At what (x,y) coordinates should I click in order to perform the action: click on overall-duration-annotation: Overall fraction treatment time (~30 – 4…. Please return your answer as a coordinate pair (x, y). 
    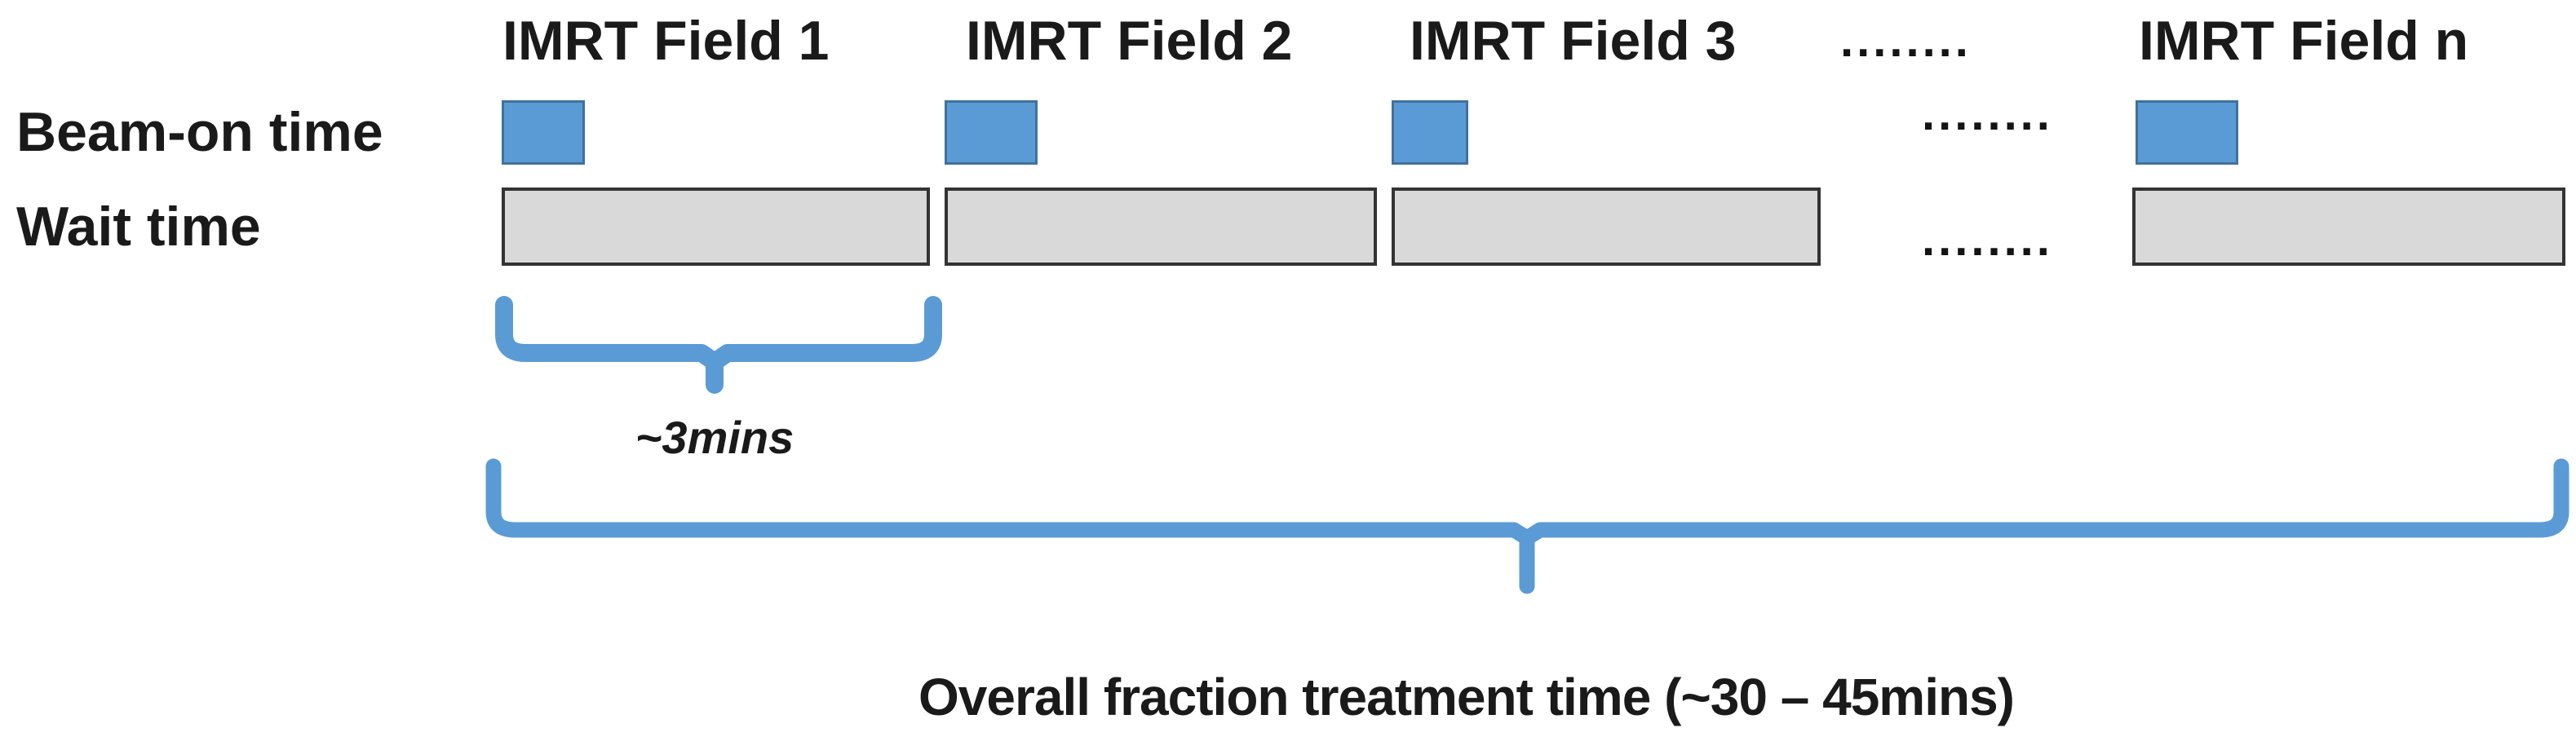
    Looking at the image, I should click on (1466, 697).